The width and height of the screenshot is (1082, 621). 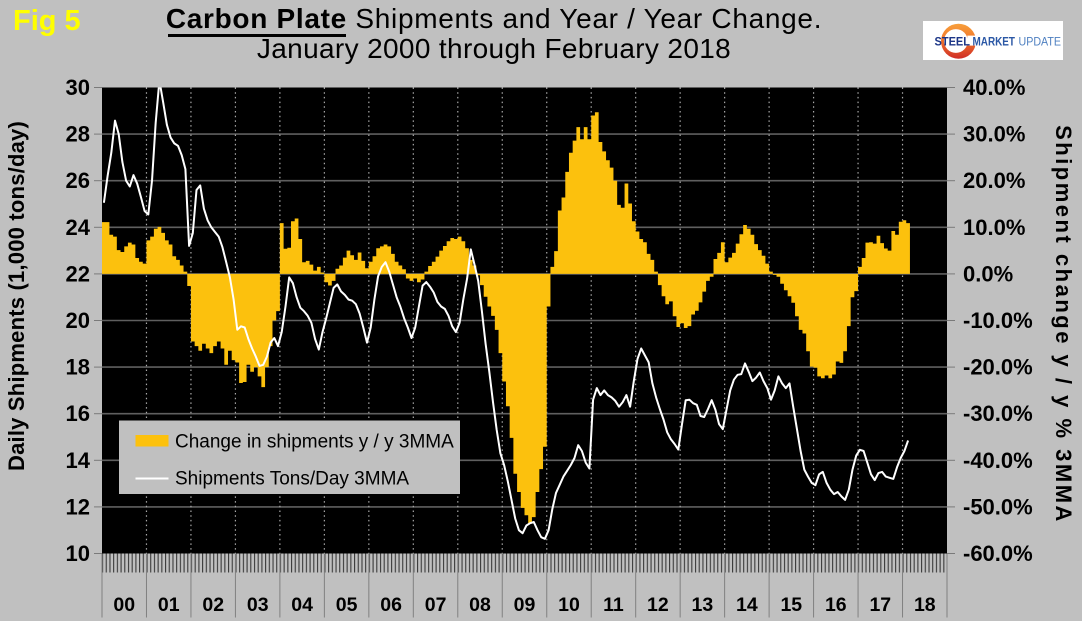 I want to click on svg-text: 10.0%, so click(x=994, y=227).